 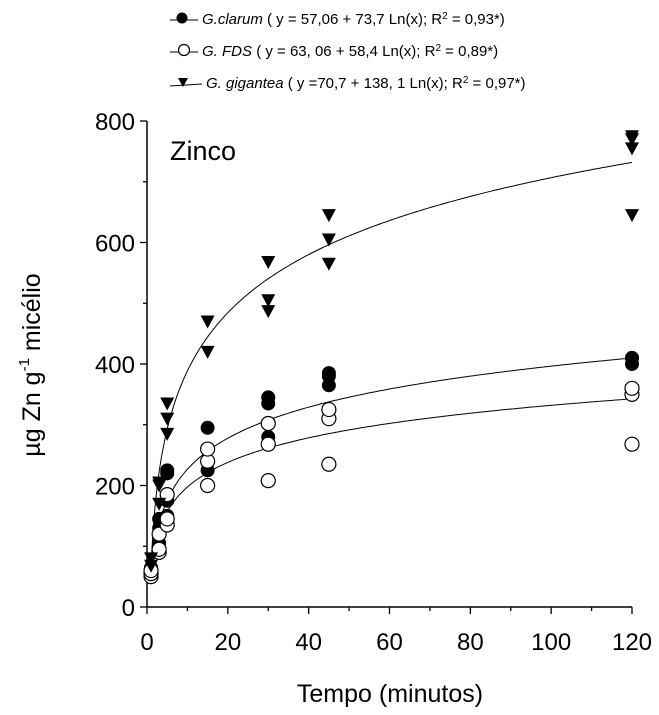 What do you see at coordinates (115, 365) in the screenshot?
I see `y-tick-label: 400` at bounding box center [115, 365].